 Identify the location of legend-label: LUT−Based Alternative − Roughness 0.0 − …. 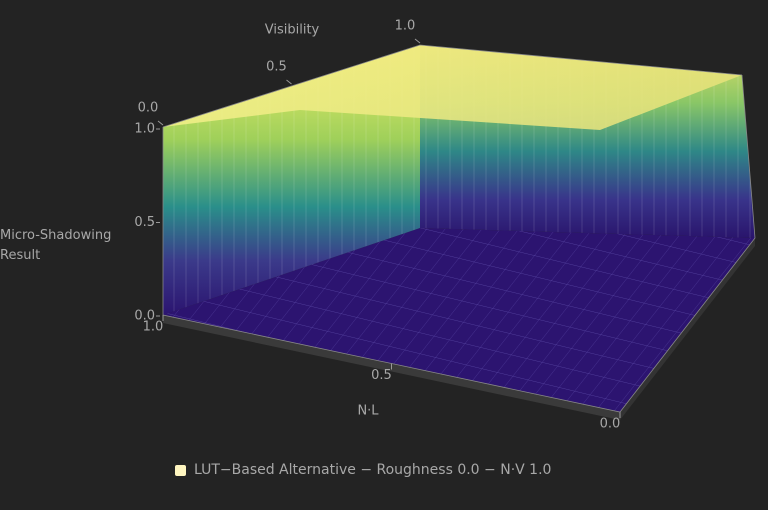
(373, 470).